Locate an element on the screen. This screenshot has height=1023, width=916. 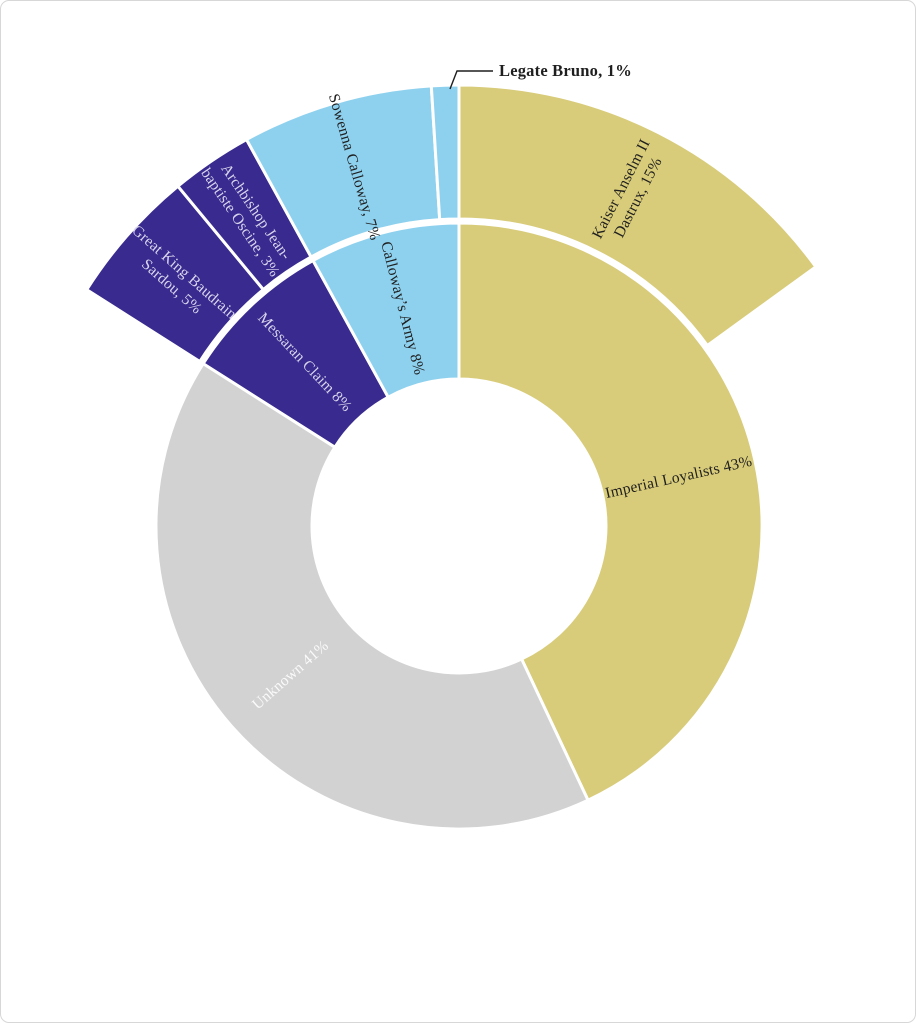
segment-calloway-s-army is located at coordinates (385, 310).